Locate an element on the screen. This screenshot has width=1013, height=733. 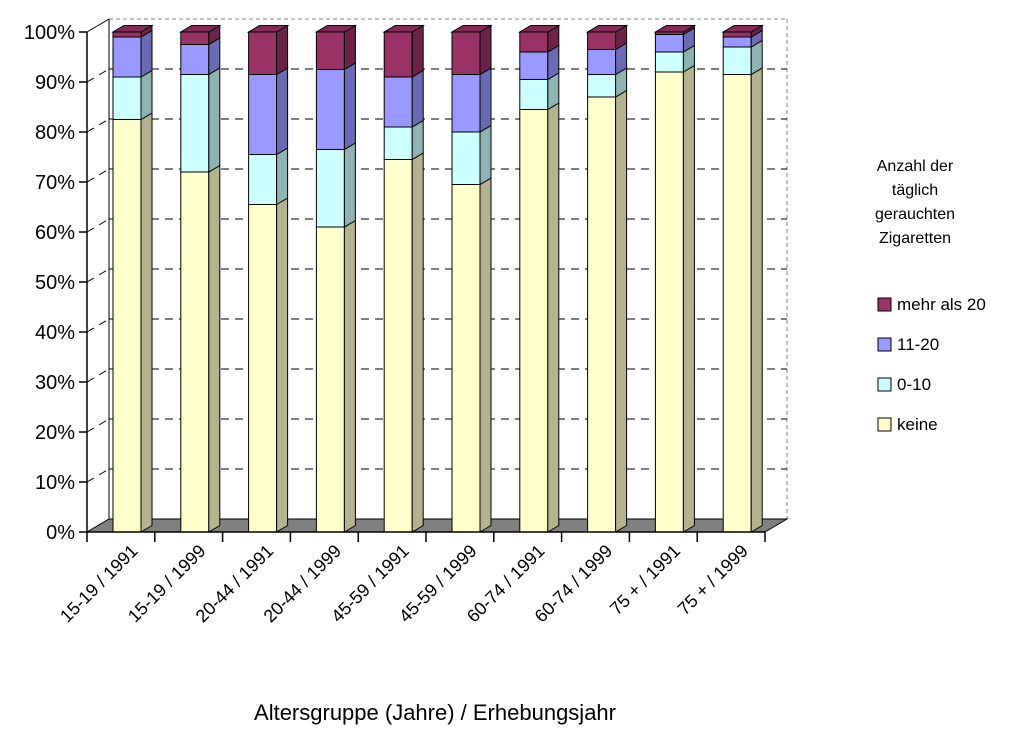
bar-0-10-15-19-1991 is located at coordinates (132, 95).